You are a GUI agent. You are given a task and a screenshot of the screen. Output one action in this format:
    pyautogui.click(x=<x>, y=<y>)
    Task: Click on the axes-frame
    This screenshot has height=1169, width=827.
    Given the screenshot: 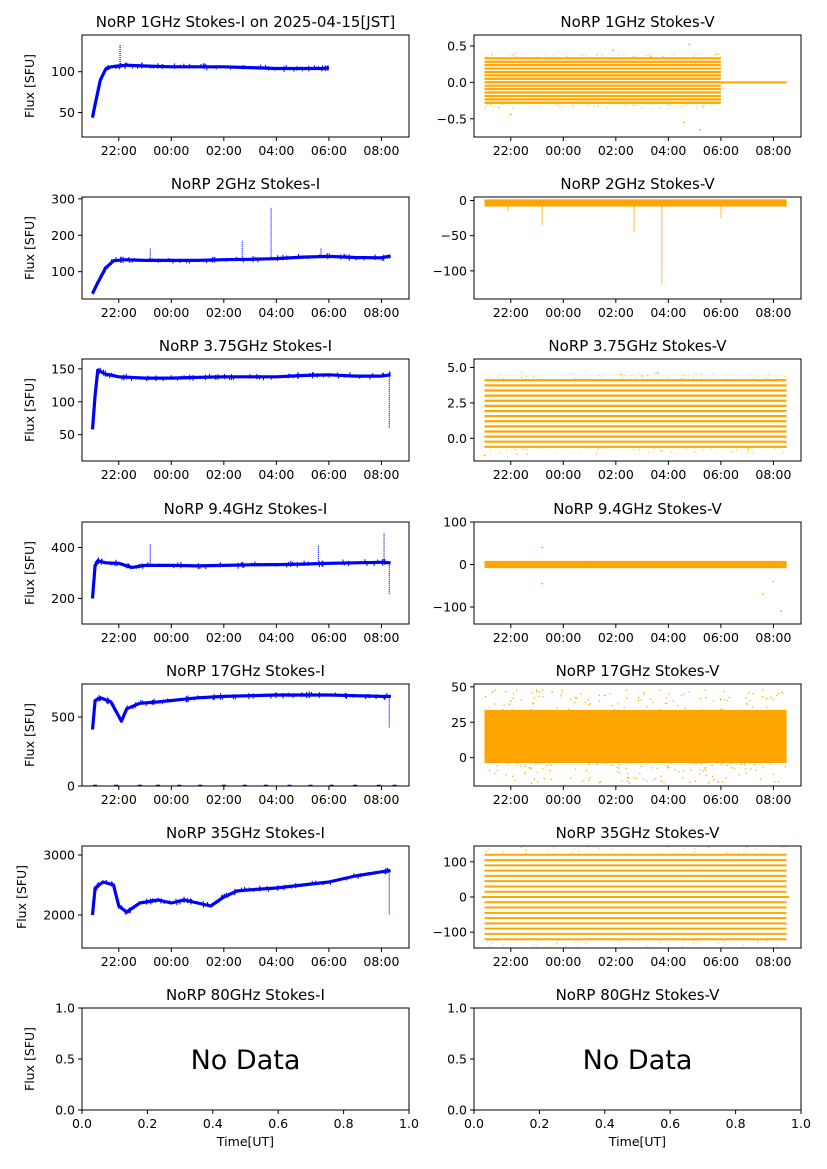 What is the action you would take?
    pyautogui.click(x=245, y=86)
    